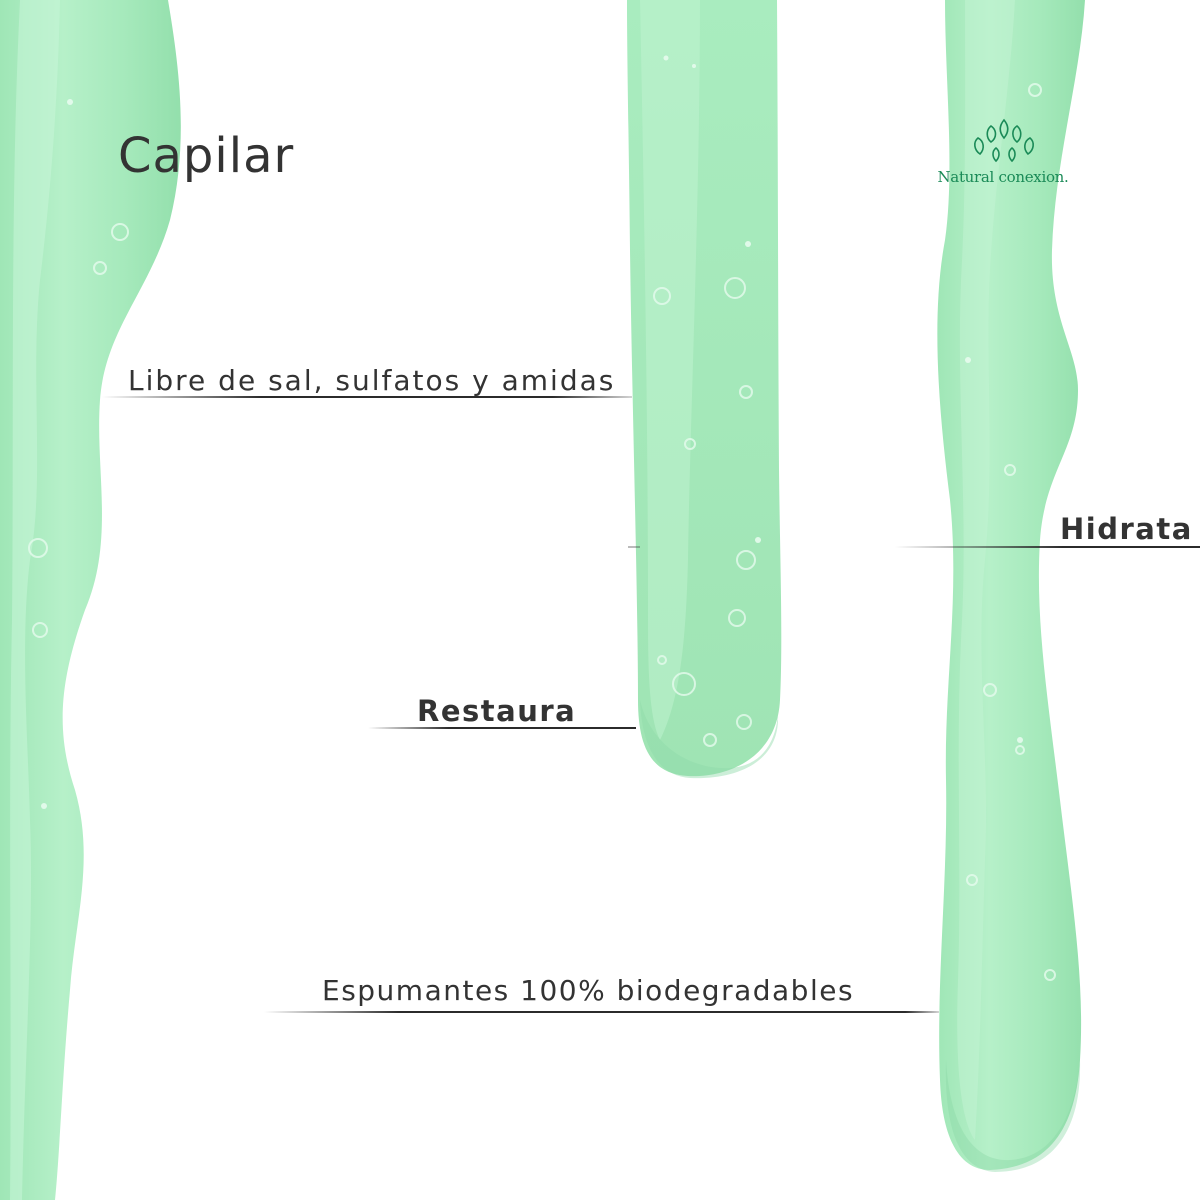  I want to click on brand-logo: Natural conexion., so click(1003, 155).